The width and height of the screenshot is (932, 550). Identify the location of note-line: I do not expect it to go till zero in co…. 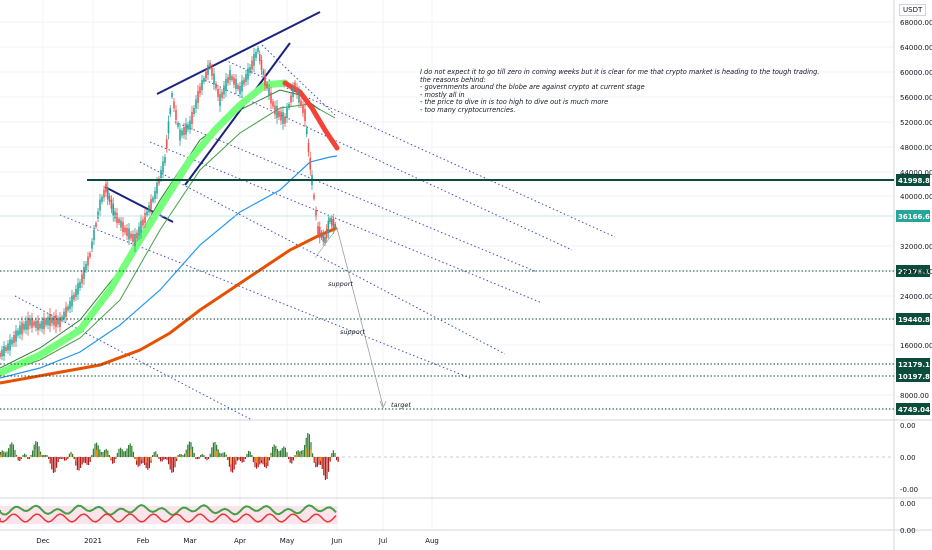
(620, 72).